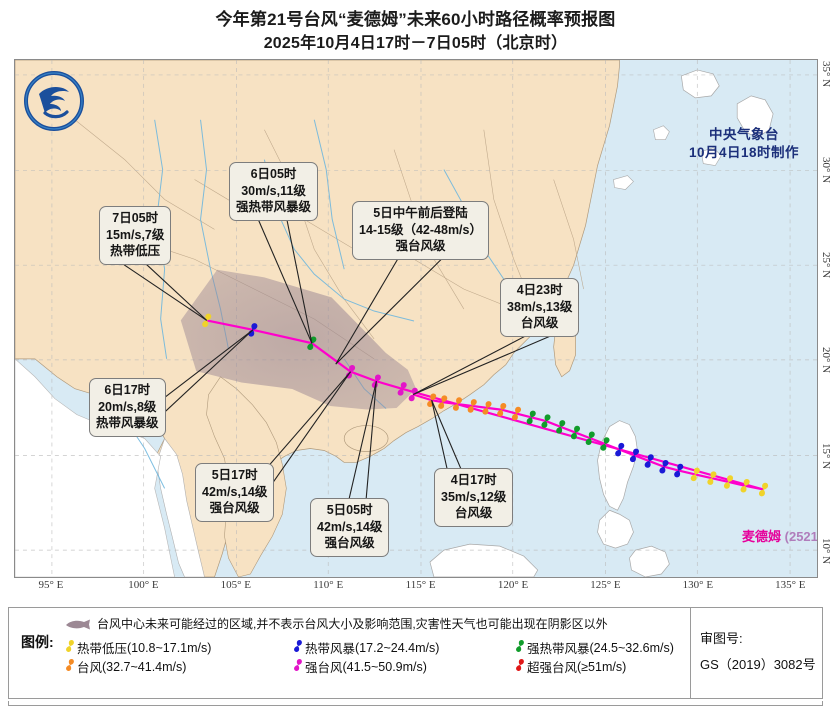 This screenshot has width=831, height=707. Describe the element at coordinates (135, 235) in the screenshot. I see `callout-fc-7d05: 7日05时 15m/s,7级 热带低压` at that location.